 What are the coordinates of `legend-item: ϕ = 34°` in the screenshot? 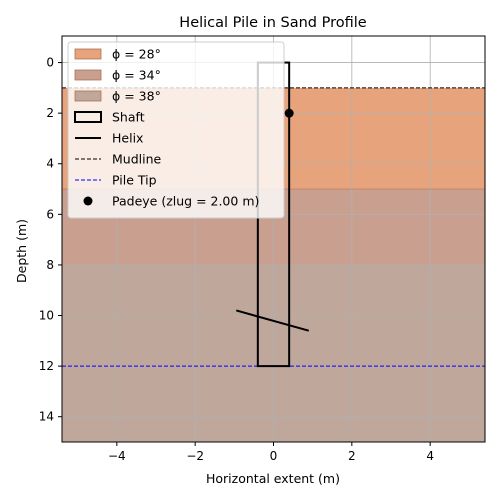 It's located at (117, 75).